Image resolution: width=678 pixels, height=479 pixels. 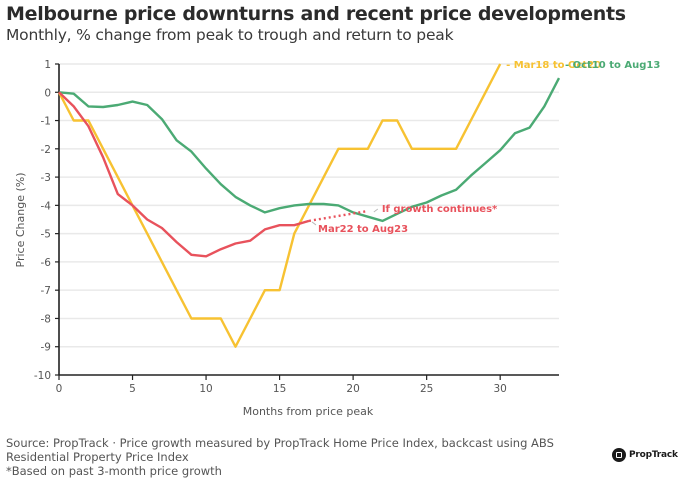 What do you see at coordinates (46, 150) in the screenshot?
I see `y-tick-label: -2` at bounding box center [46, 150].